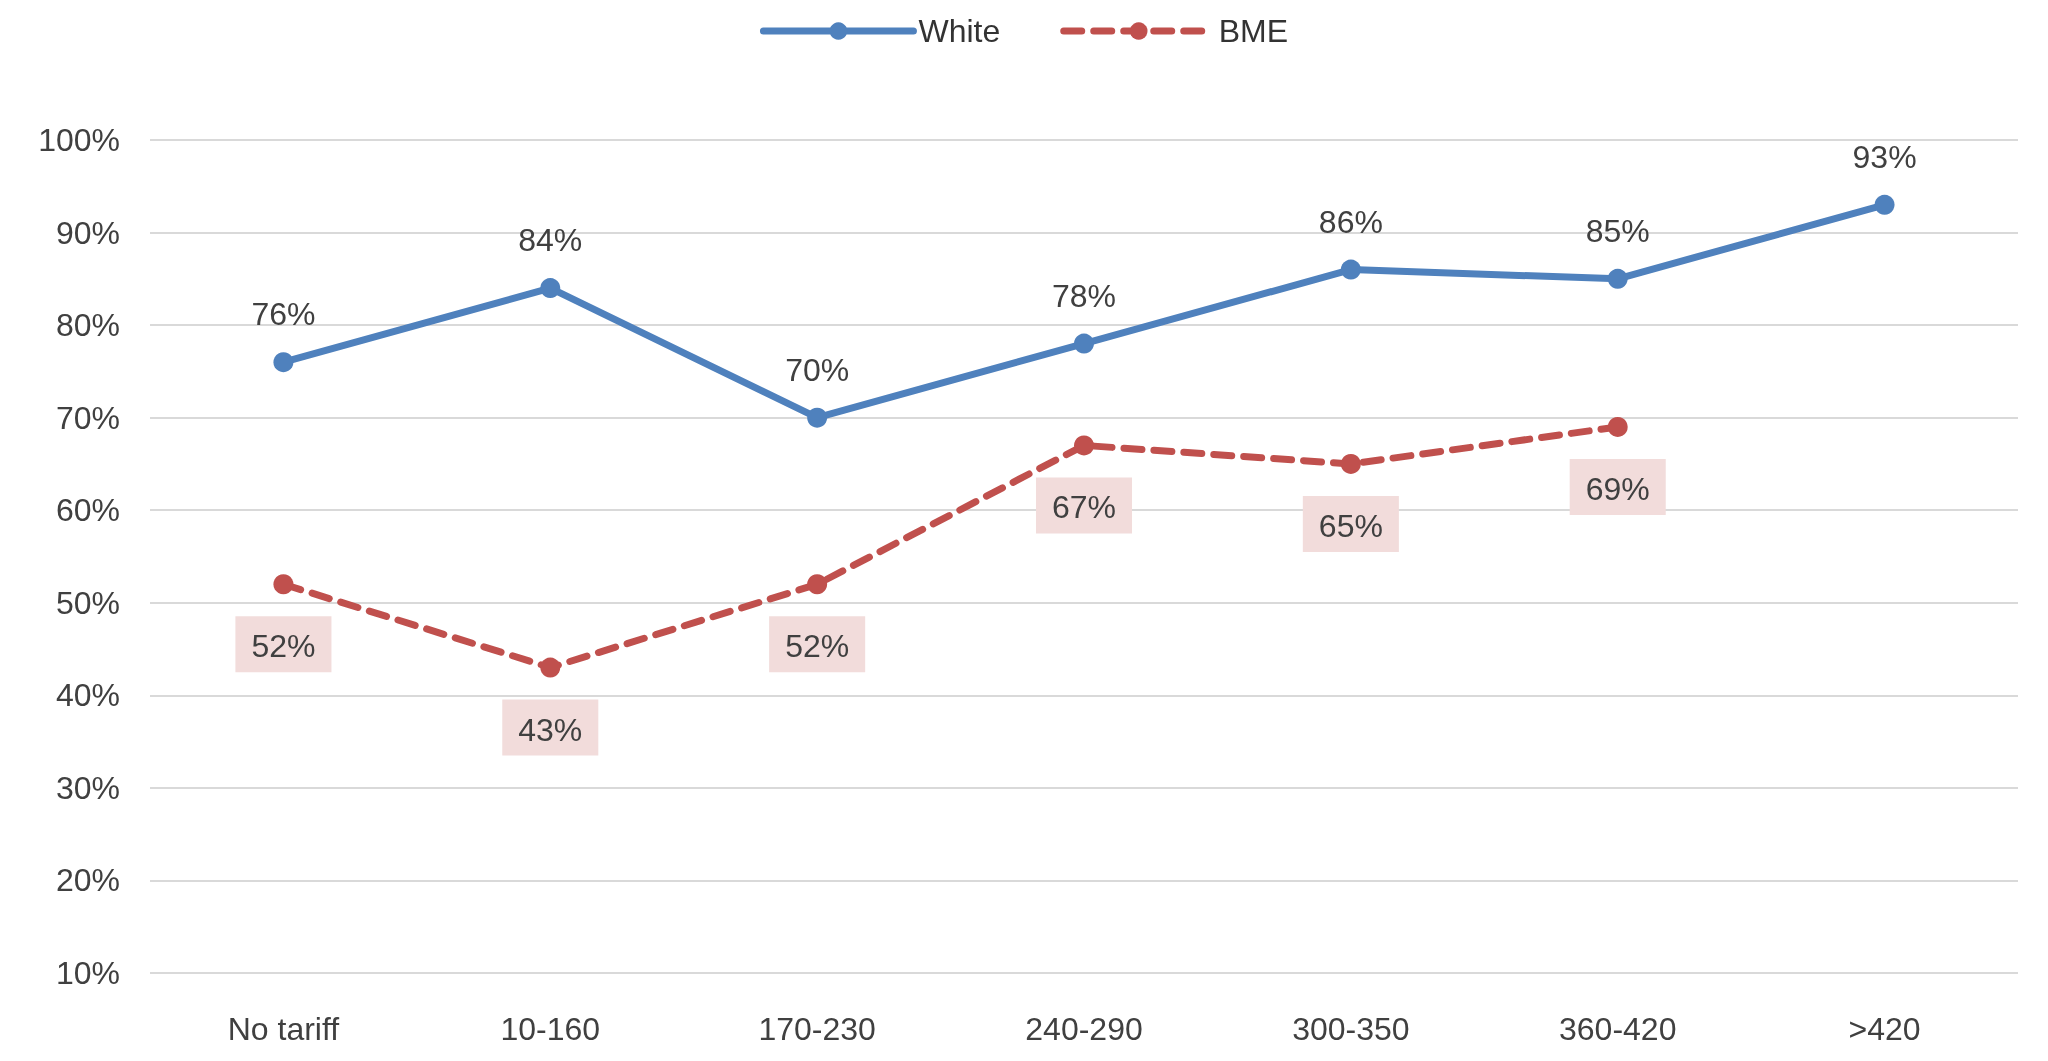  Describe the element at coordinates (87, 880) in the screenshot. I see `y-tick-label: 20%` at that location.